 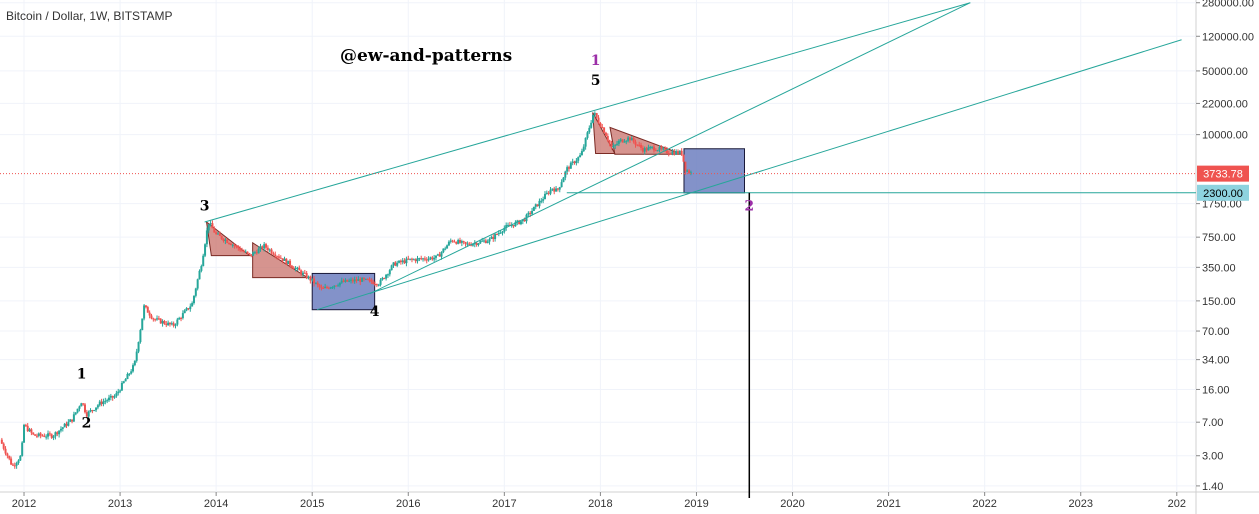 What do you see at coordinates (1219, 302) in the screenshot?
I see `y-tick-label: 150.00` at bounding box center [1219, 302].